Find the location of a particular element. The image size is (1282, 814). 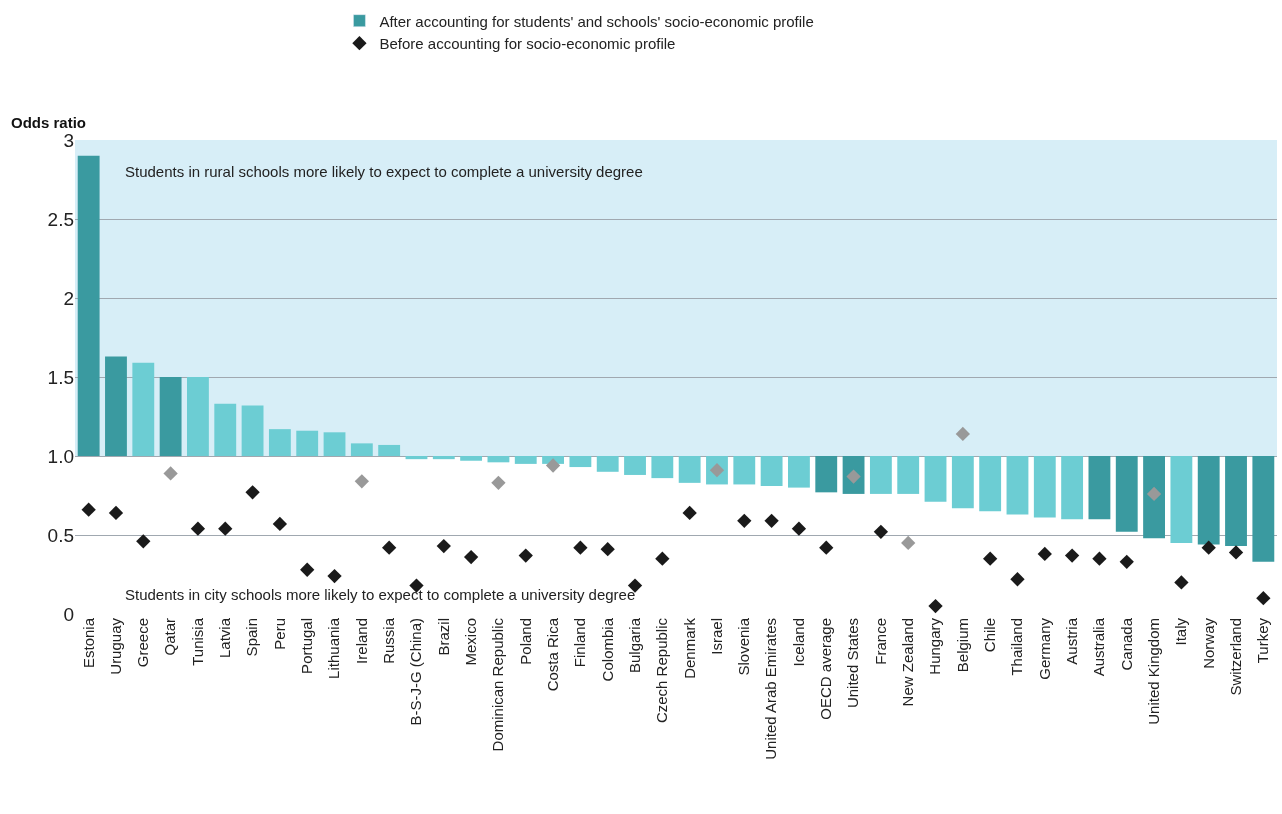

y-tick-label: 0.5 is located at coordinates (60, 535).